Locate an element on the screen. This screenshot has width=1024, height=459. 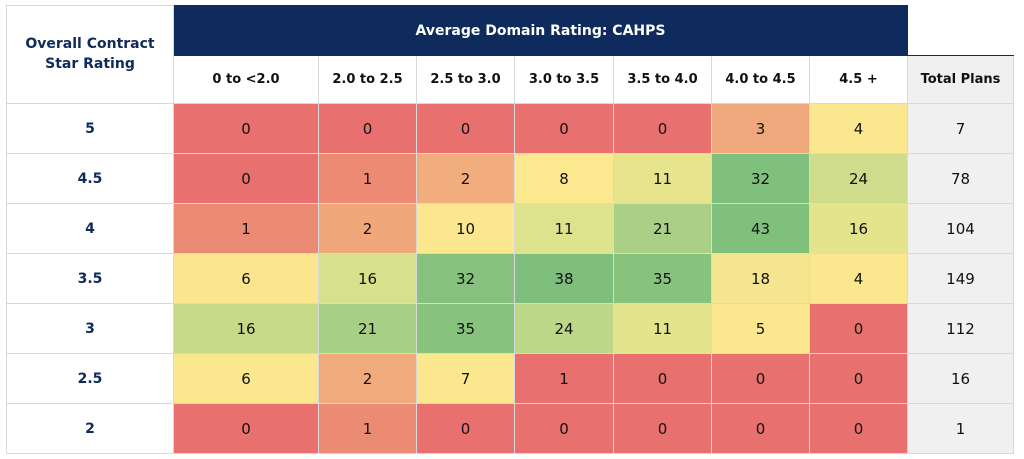
column-header: 3.0 to 3.5 is located at coordinates (564, 79).